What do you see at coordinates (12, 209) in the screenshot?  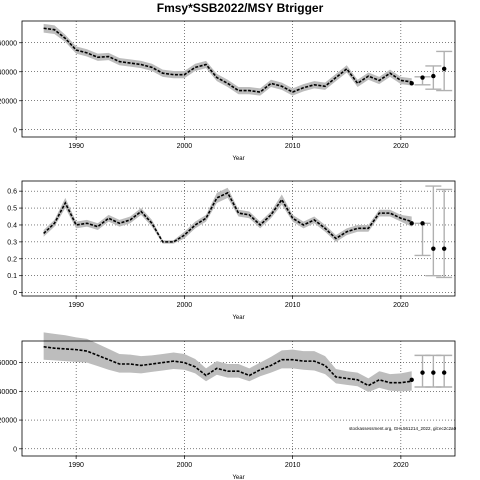 I see `y-tick-label: 0.5` at bounding box center [12, 209].